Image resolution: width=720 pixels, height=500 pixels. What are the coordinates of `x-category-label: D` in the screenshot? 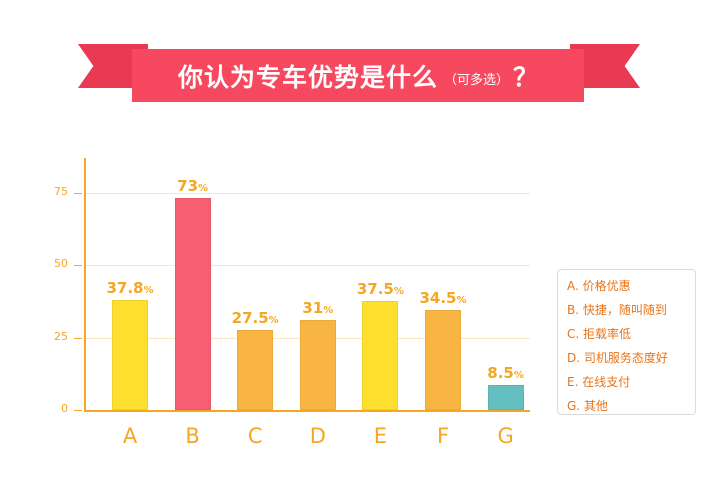 It's located at (317, 436).